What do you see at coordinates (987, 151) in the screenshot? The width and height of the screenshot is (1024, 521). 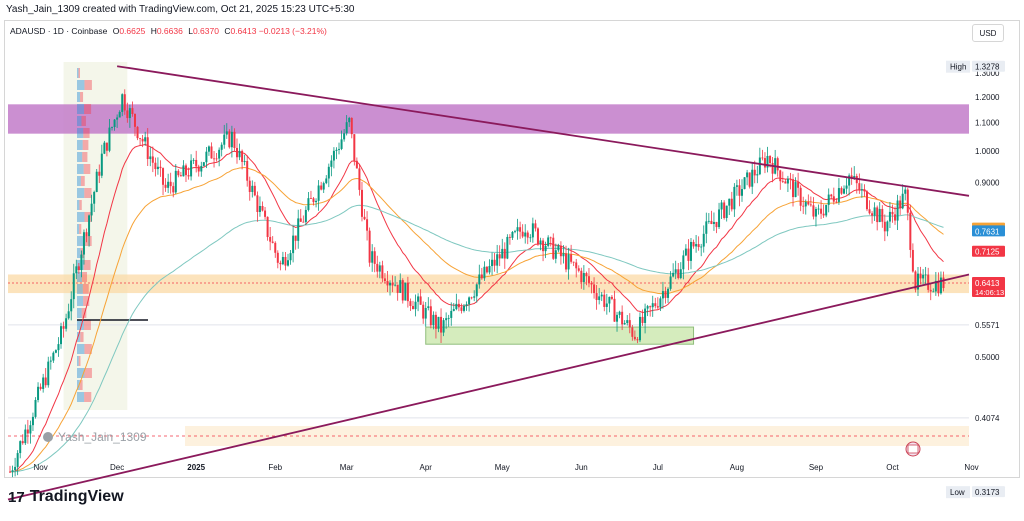 I see `price-tick-label: 1.0000` at bounding box center [987, 151].